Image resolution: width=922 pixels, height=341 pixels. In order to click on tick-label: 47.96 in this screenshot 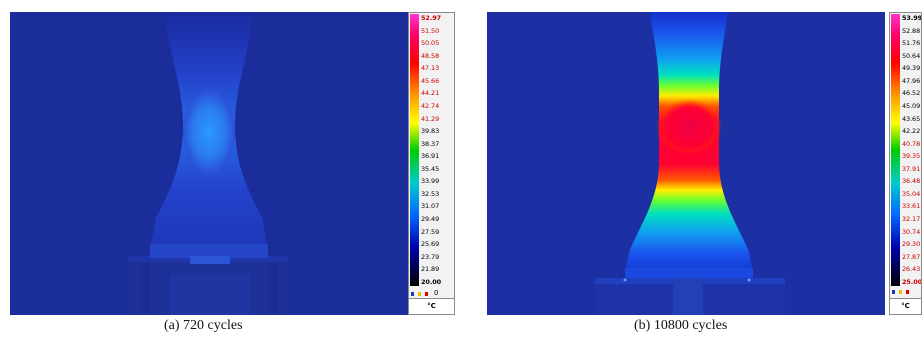, I will do `click(911, 80)`.